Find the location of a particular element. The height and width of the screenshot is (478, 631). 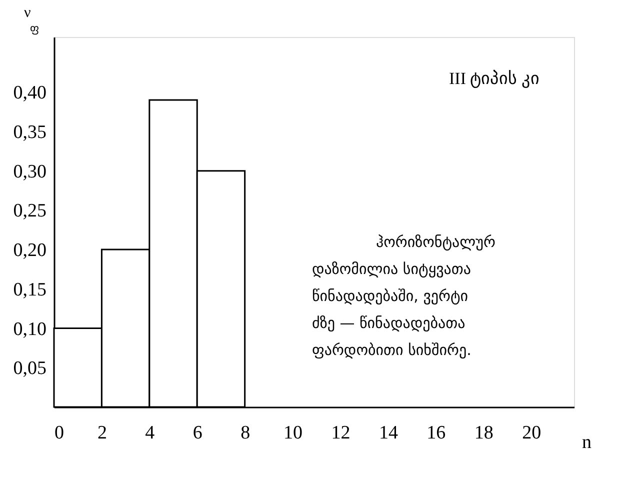

x-tick-label: 0 is located at coordinates (59, 433).